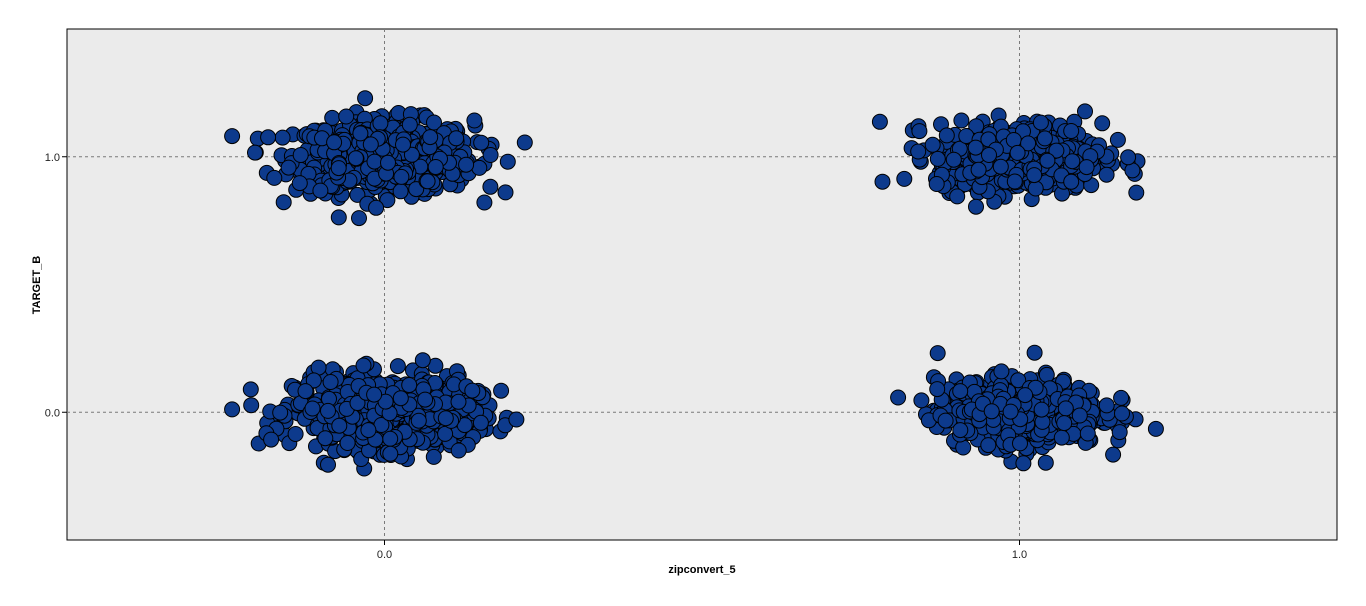  I want to click on x-tick-label: 1.0, so click(1019, 555).